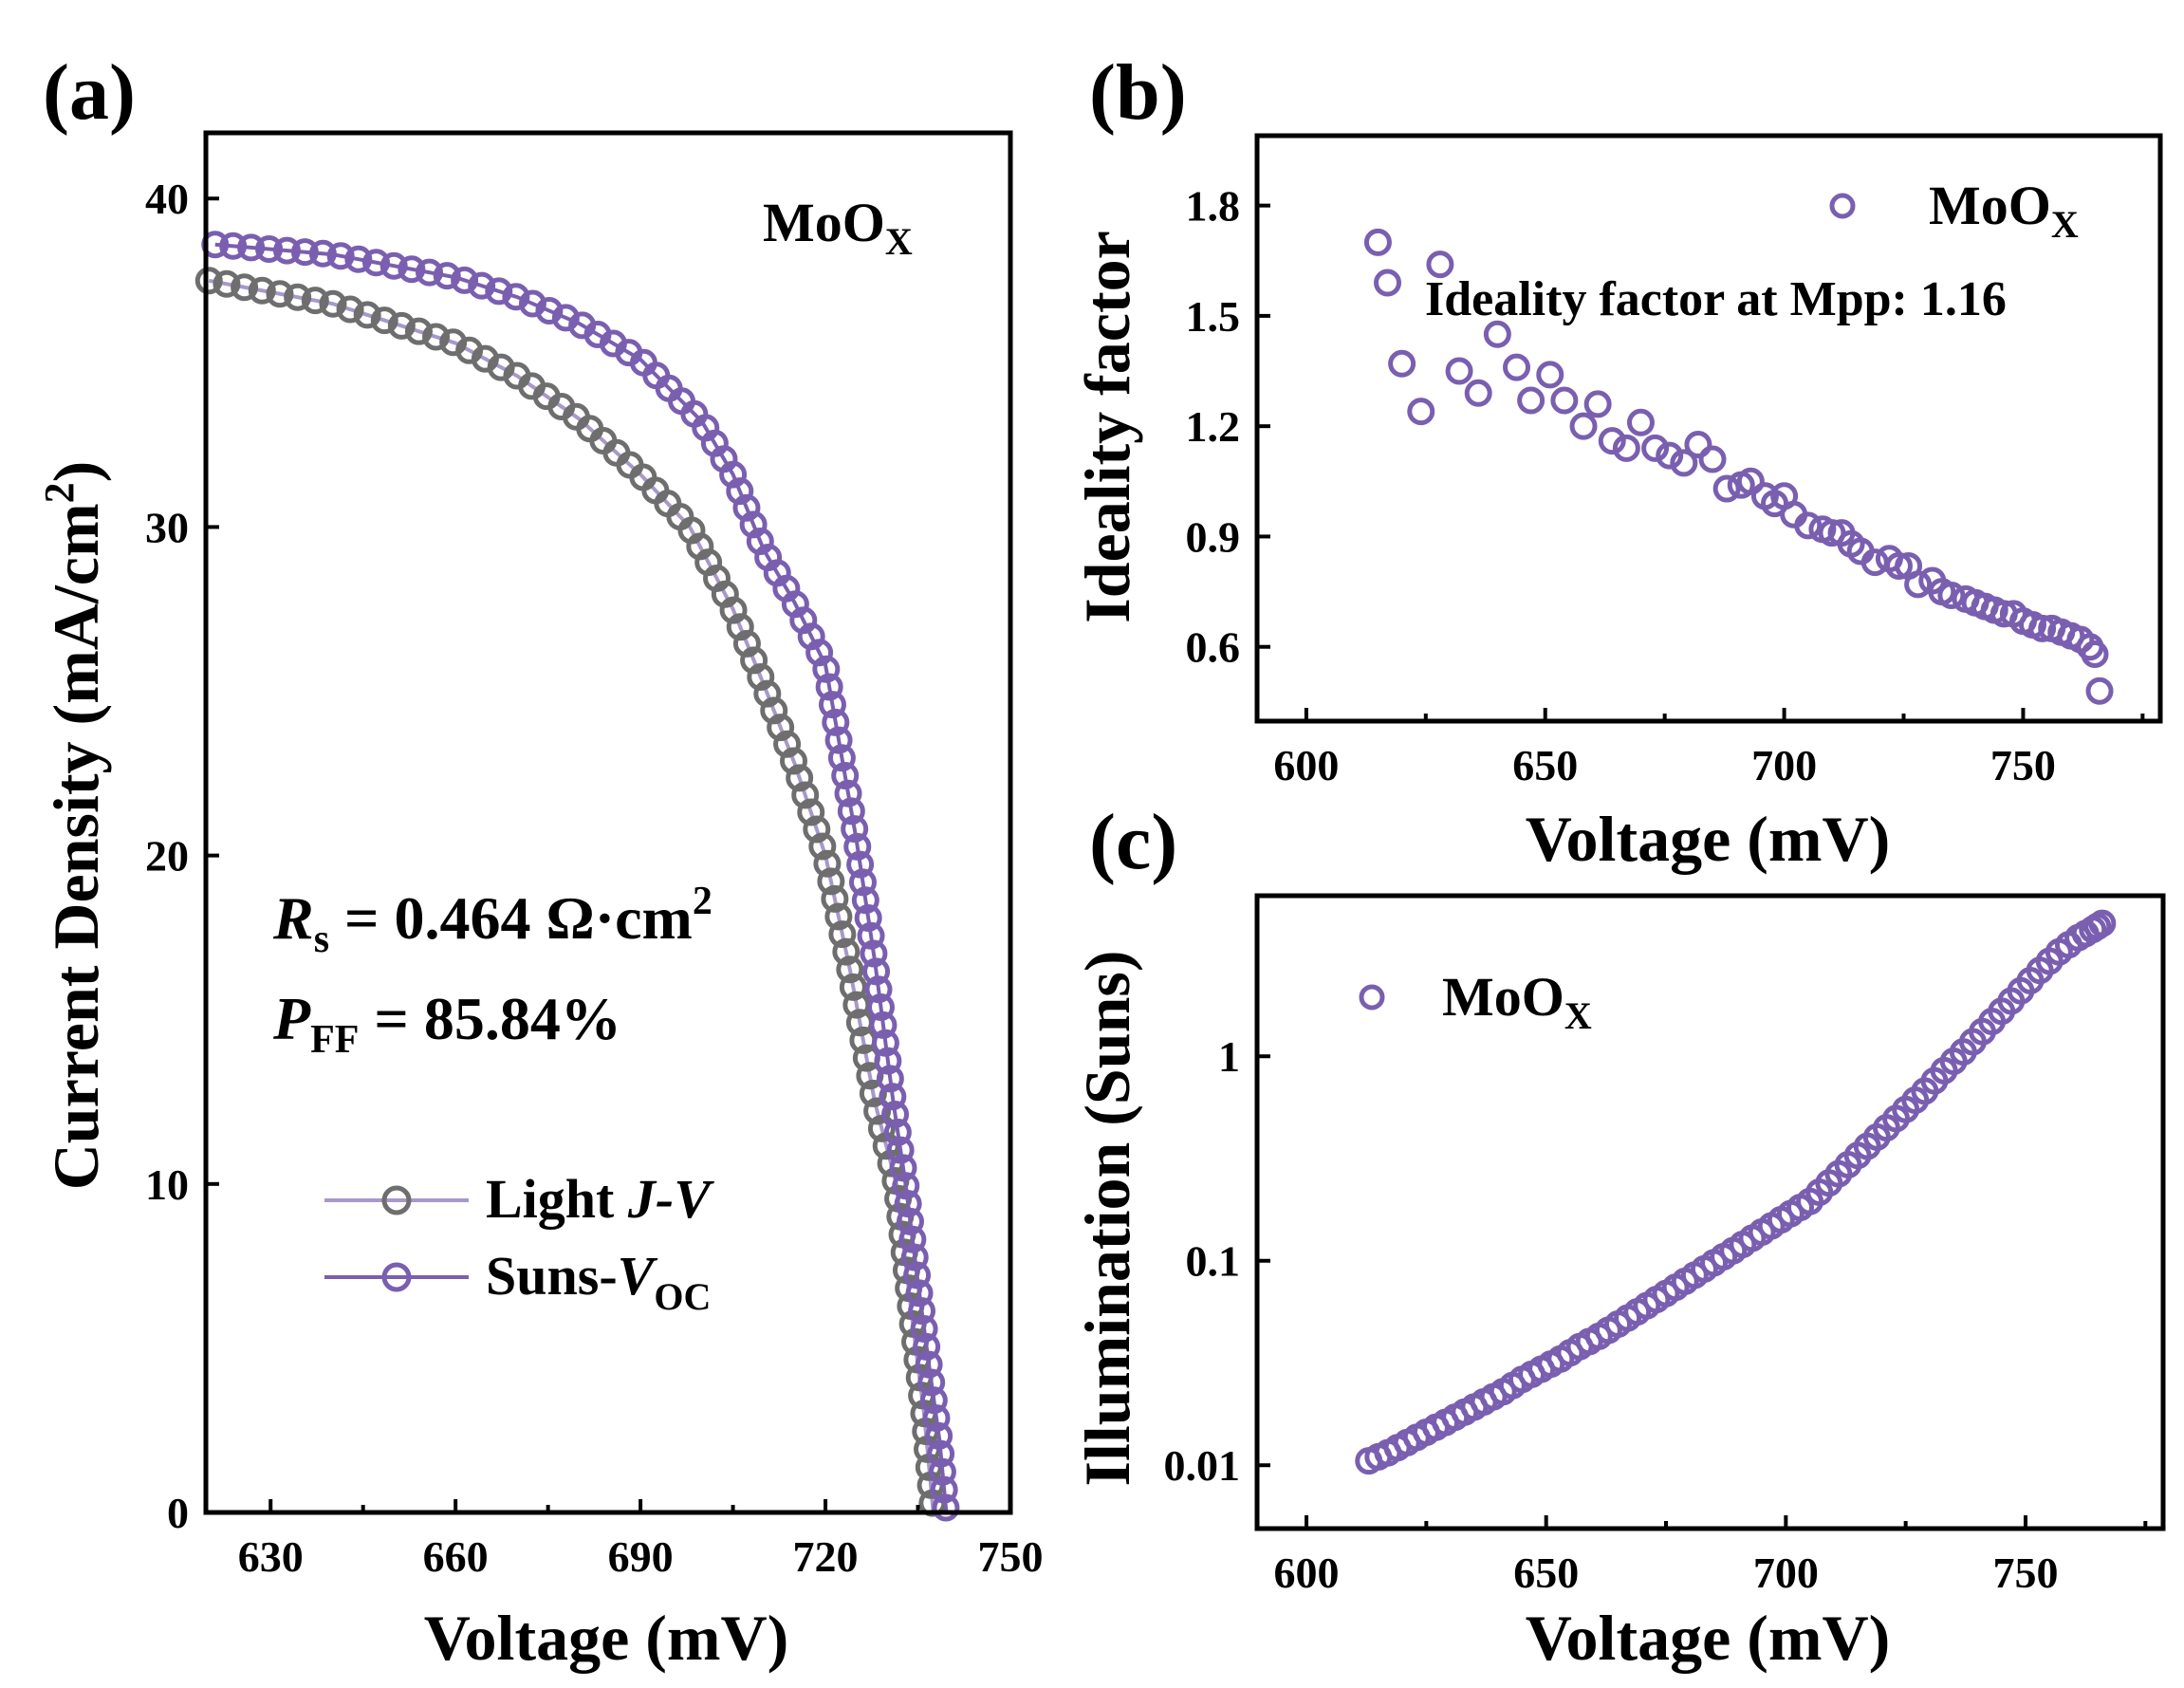 This screenshot has width=2184, height=1688. What do you see at coordinates (74, 826) in the screenshot?
I see `panel-a-y-title: Current Density (mA/cm2)` at bounding box center [74, 826].